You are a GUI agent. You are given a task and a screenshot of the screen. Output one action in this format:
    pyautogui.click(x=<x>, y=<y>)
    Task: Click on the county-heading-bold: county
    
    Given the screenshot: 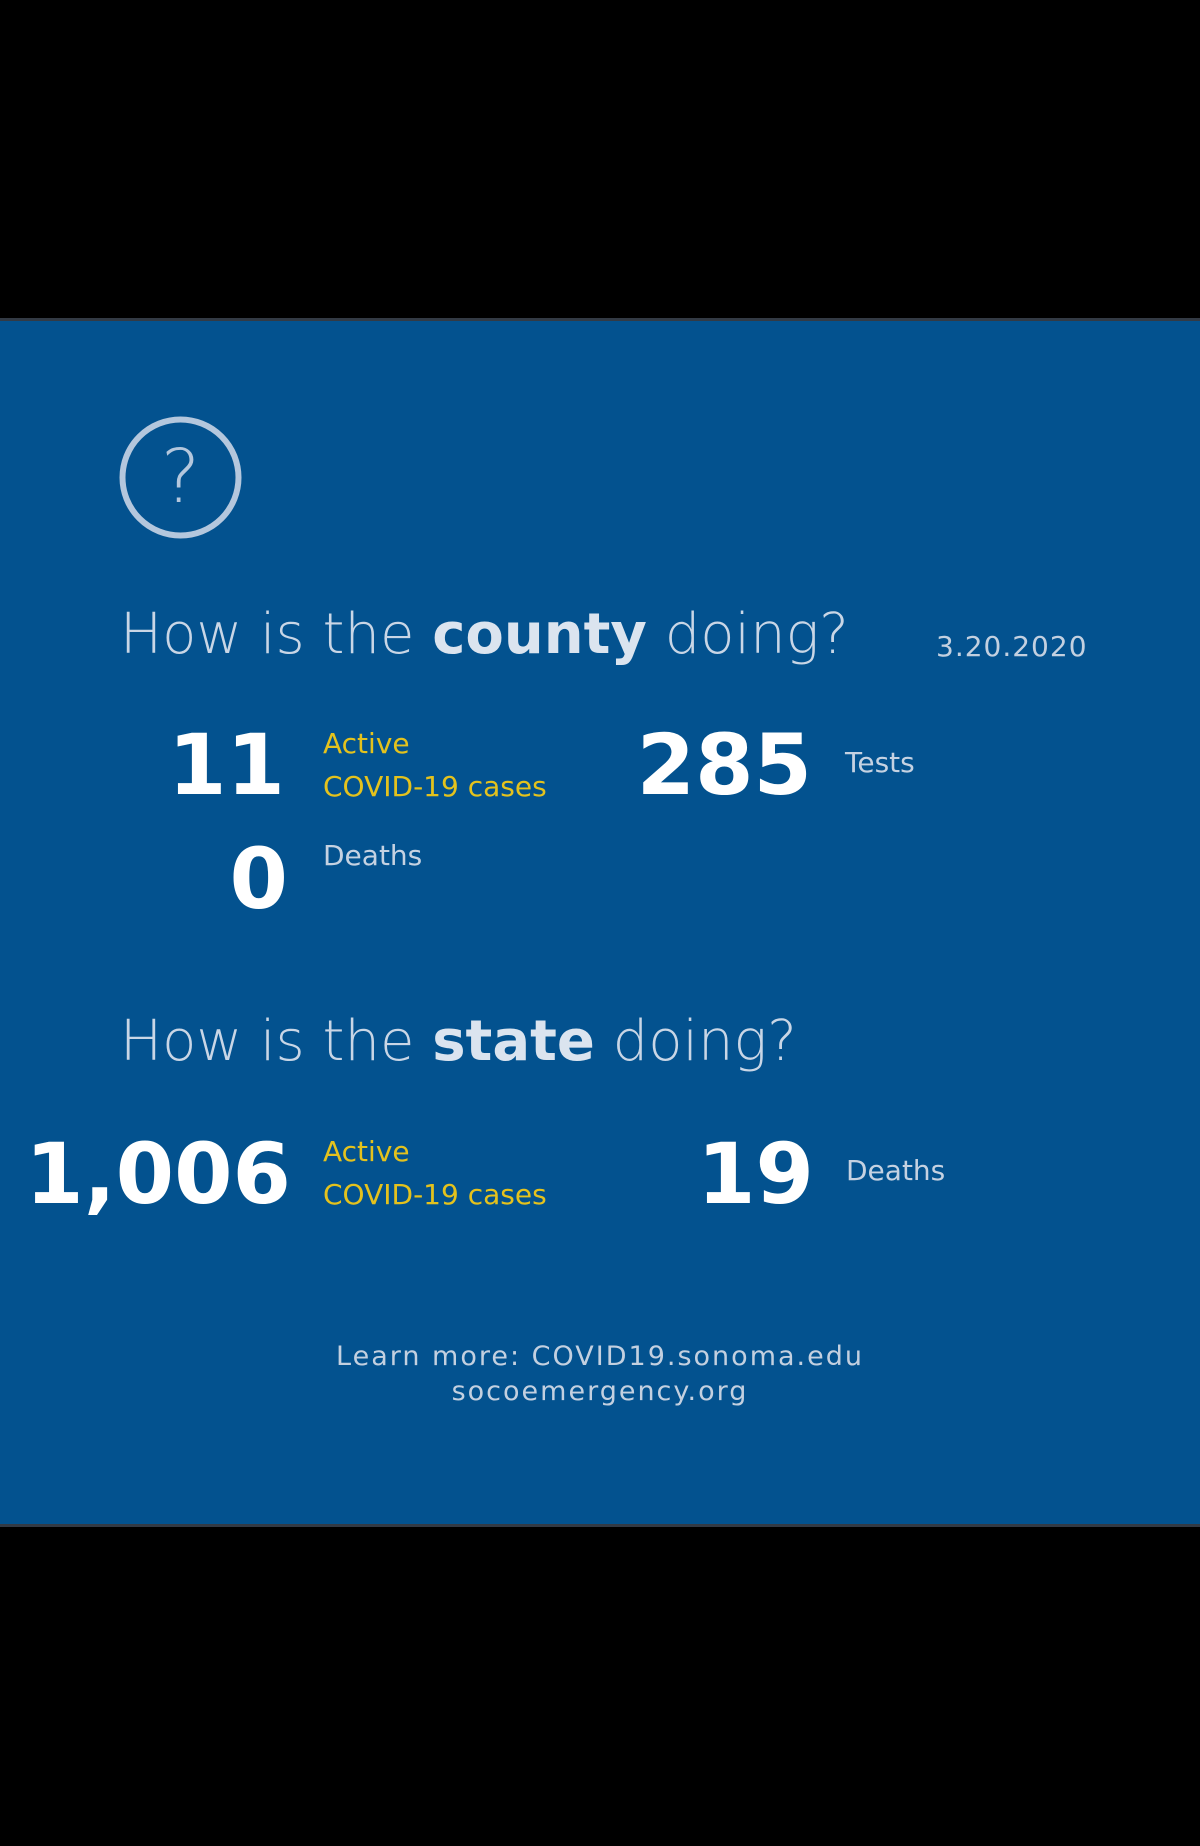 What is the action you would take?
    pyautogui.click(x=539, y=634)
    